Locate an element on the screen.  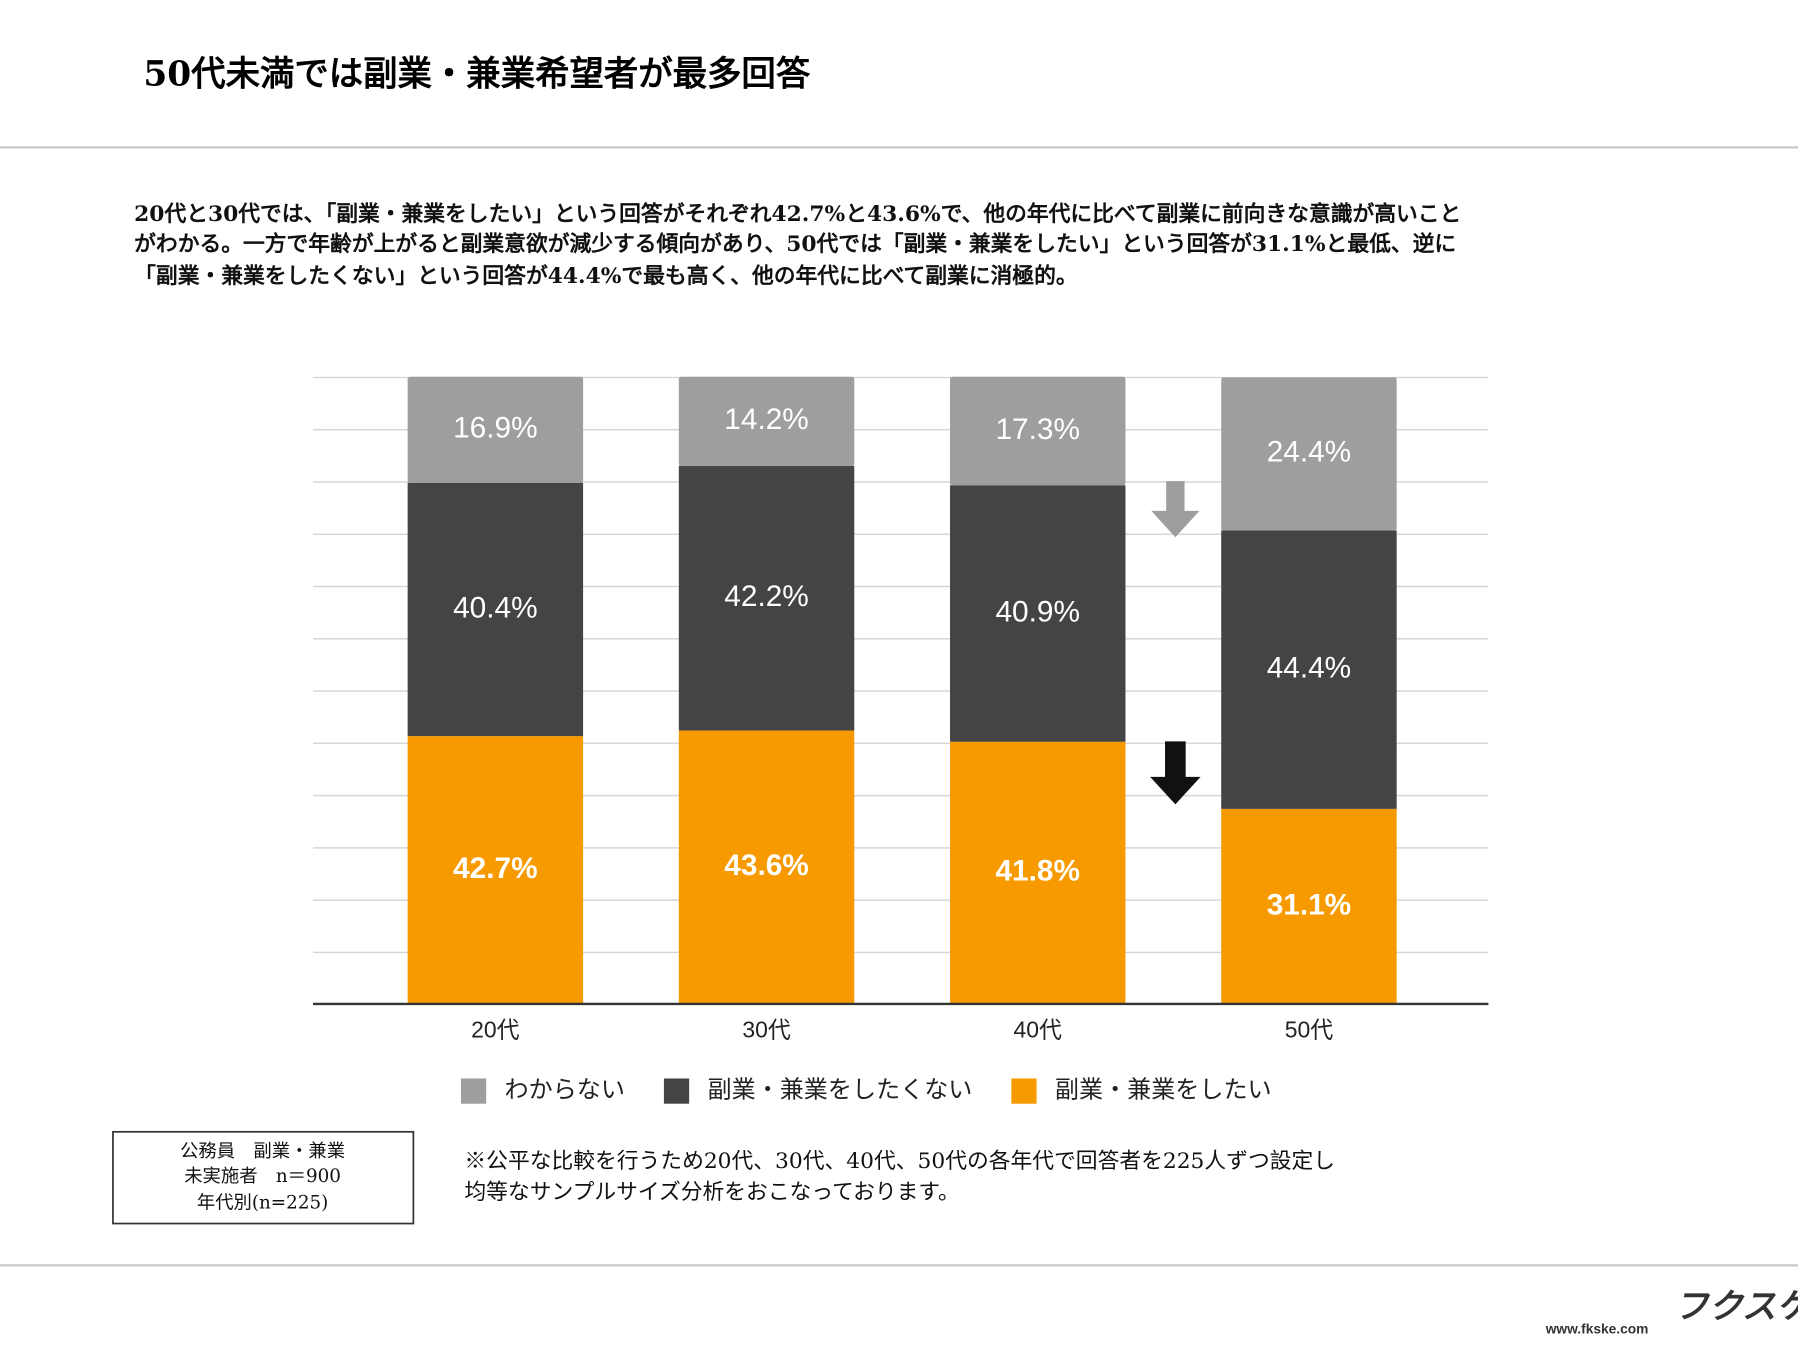
legend-label: わからない is located at coordinates (565, 1089).